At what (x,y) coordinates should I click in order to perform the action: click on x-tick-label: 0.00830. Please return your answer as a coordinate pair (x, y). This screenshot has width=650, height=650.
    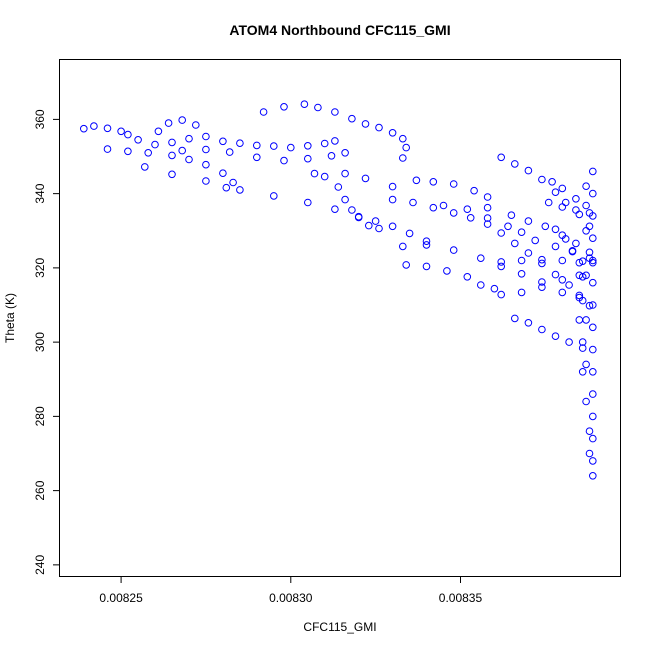
    Looking at the image, I should click on (291, 598).